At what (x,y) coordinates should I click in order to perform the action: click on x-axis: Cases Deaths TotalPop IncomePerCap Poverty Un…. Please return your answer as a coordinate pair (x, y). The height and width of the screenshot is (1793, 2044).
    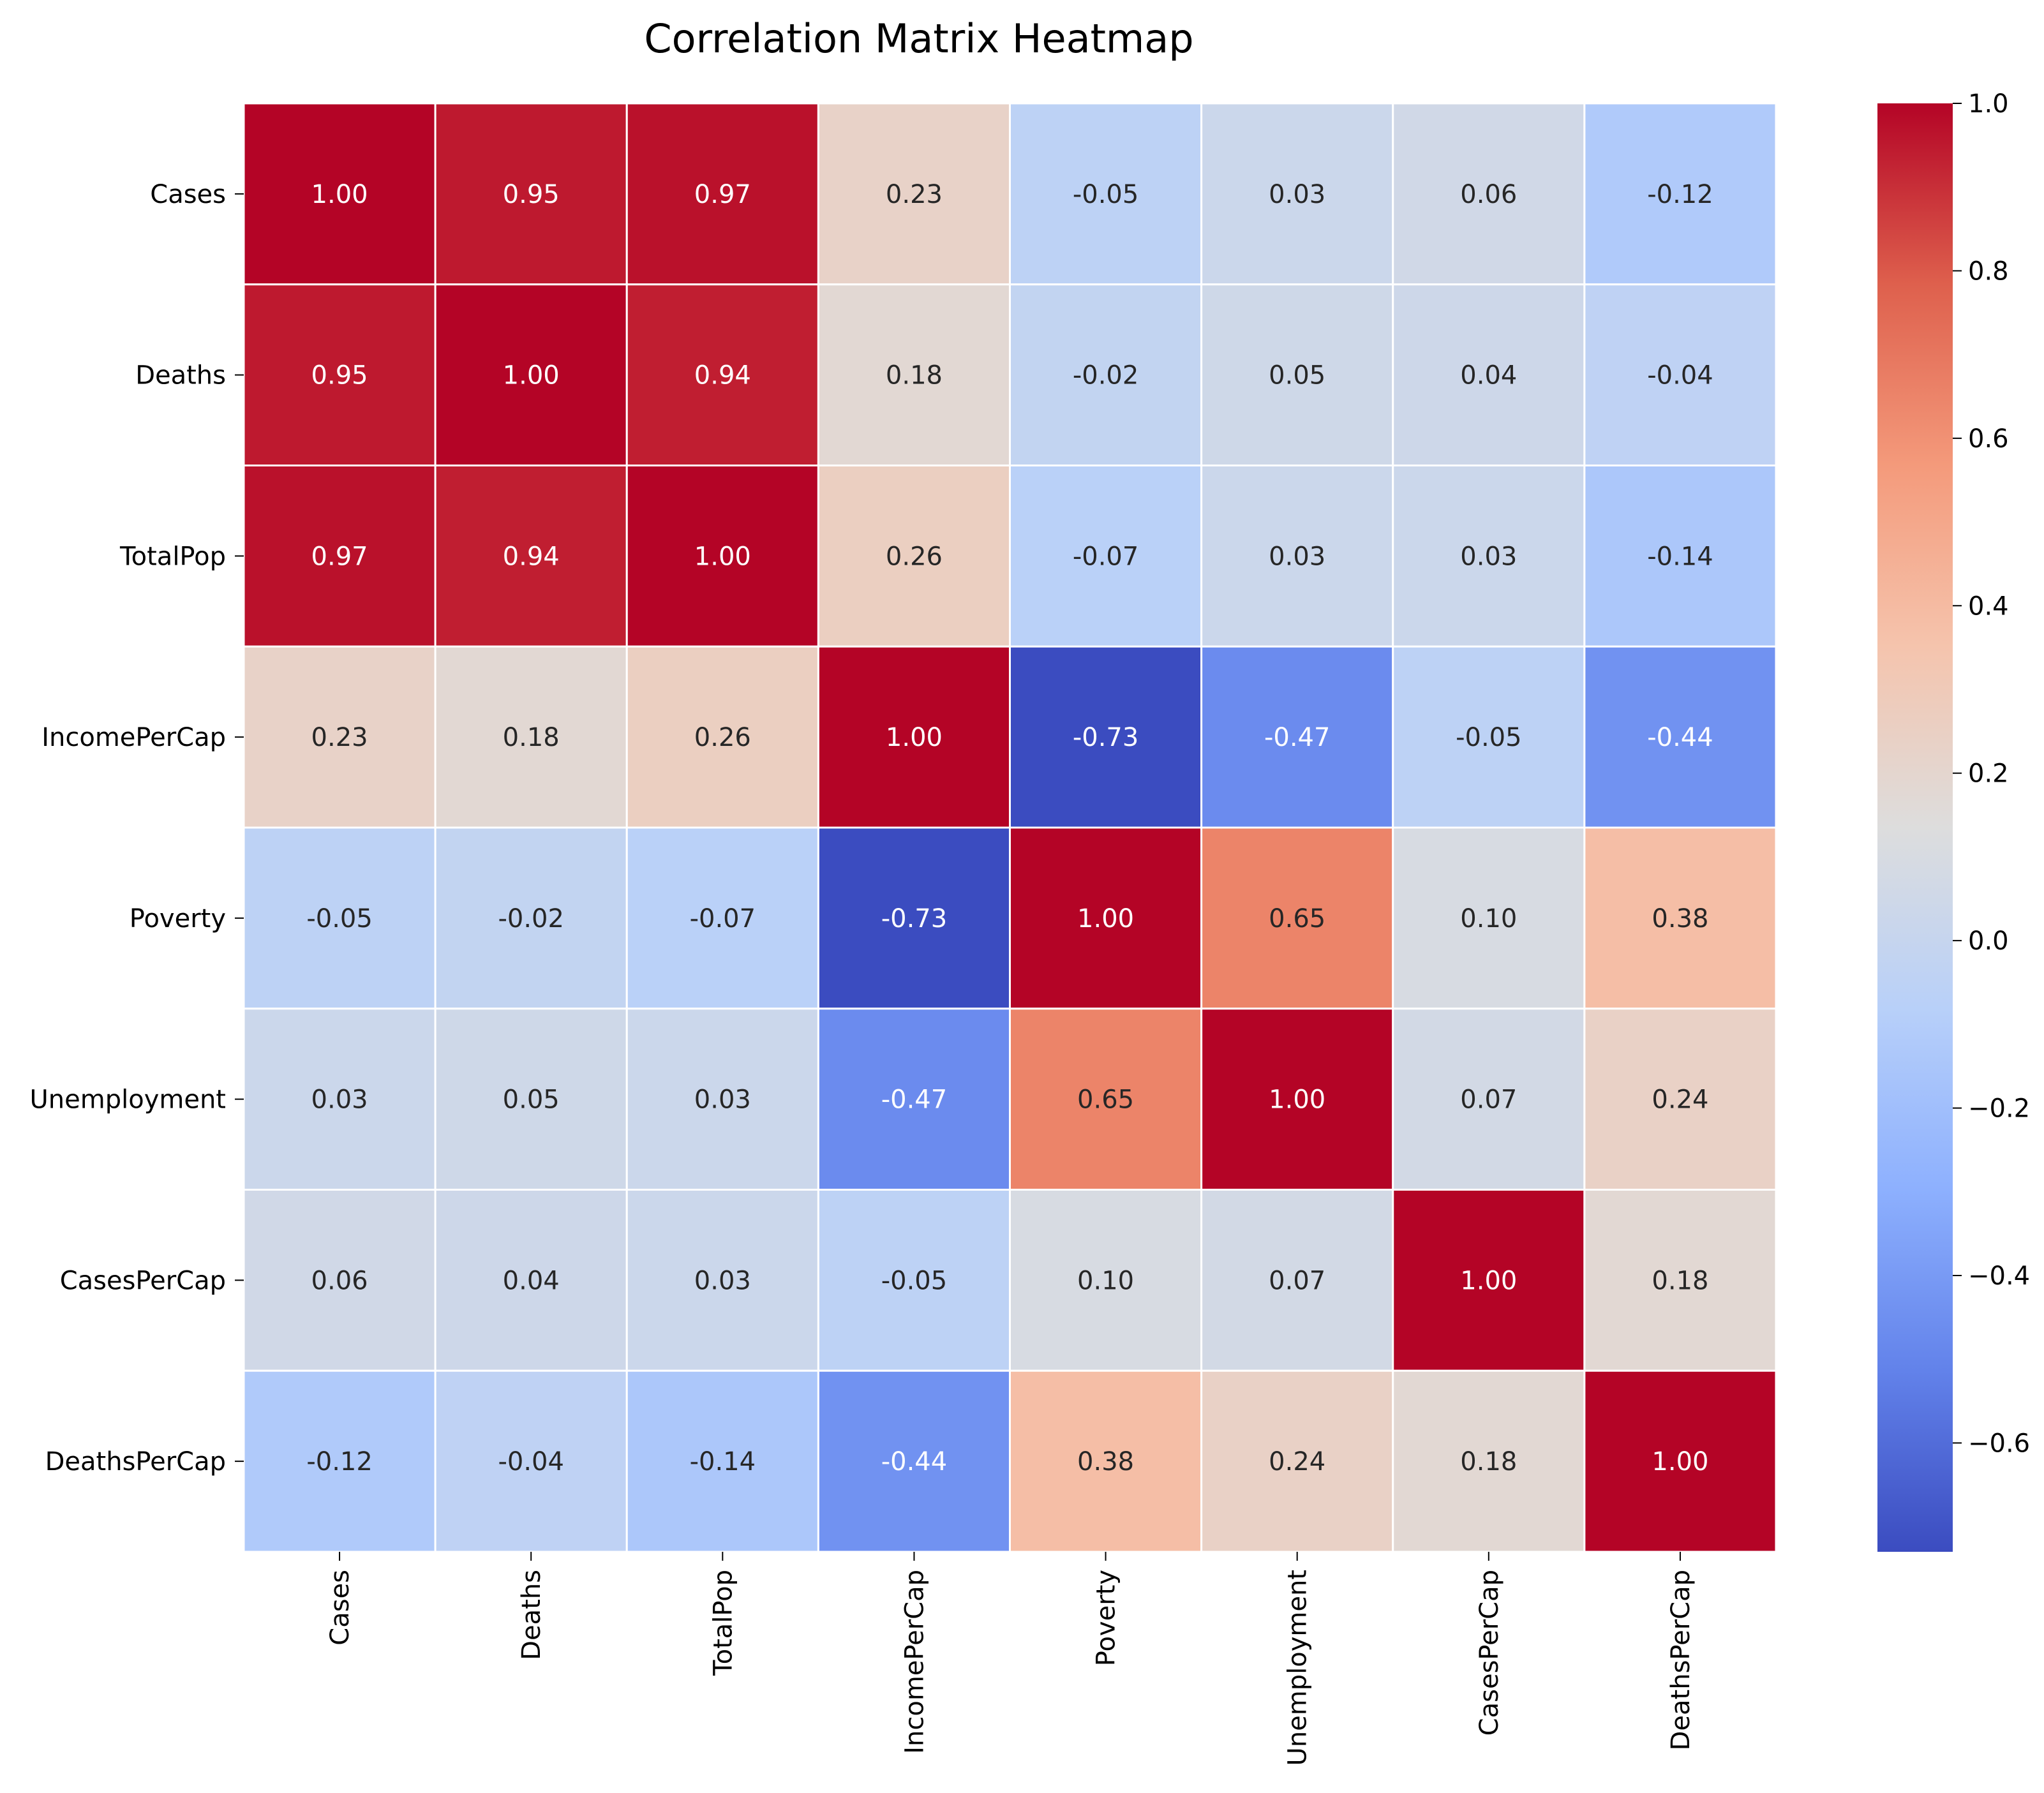
    Looking at the image, I should click on (1011, 1659).